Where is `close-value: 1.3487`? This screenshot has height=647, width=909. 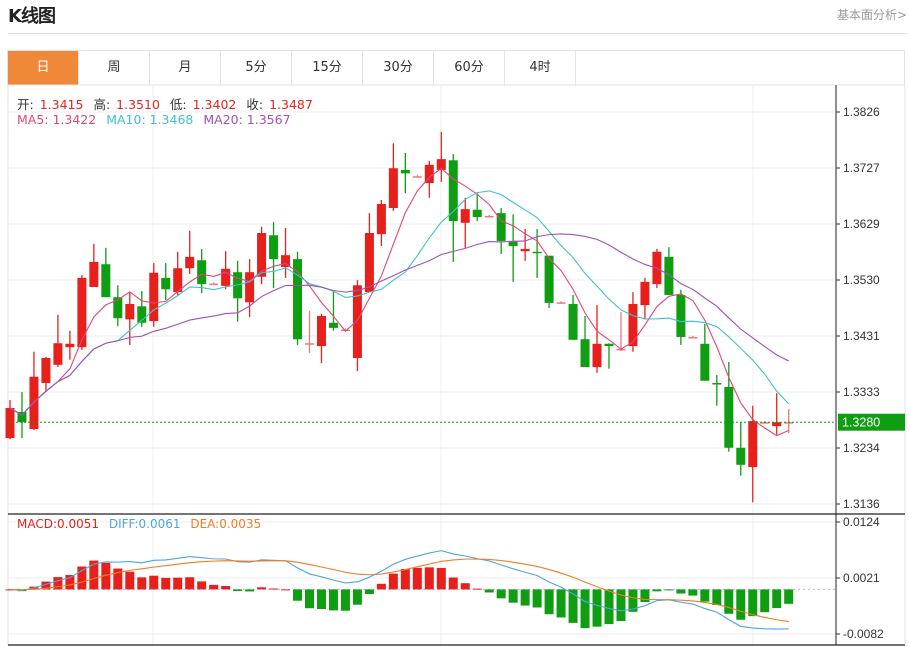
close-value: 1.3487 is located at coordinates (291, 104).